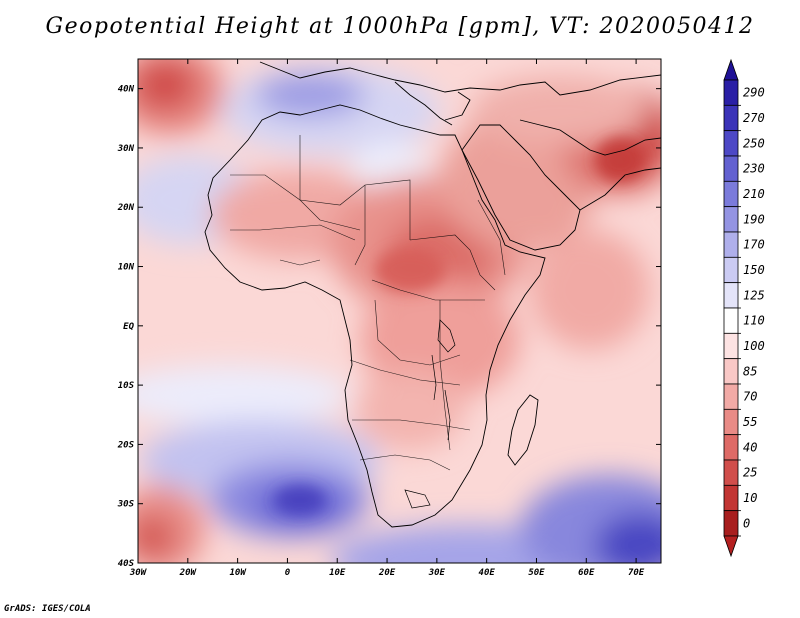 The height and width of the screenshot is (618, 800). I want to click on x-tick-label: 60E, so click(586, 573).